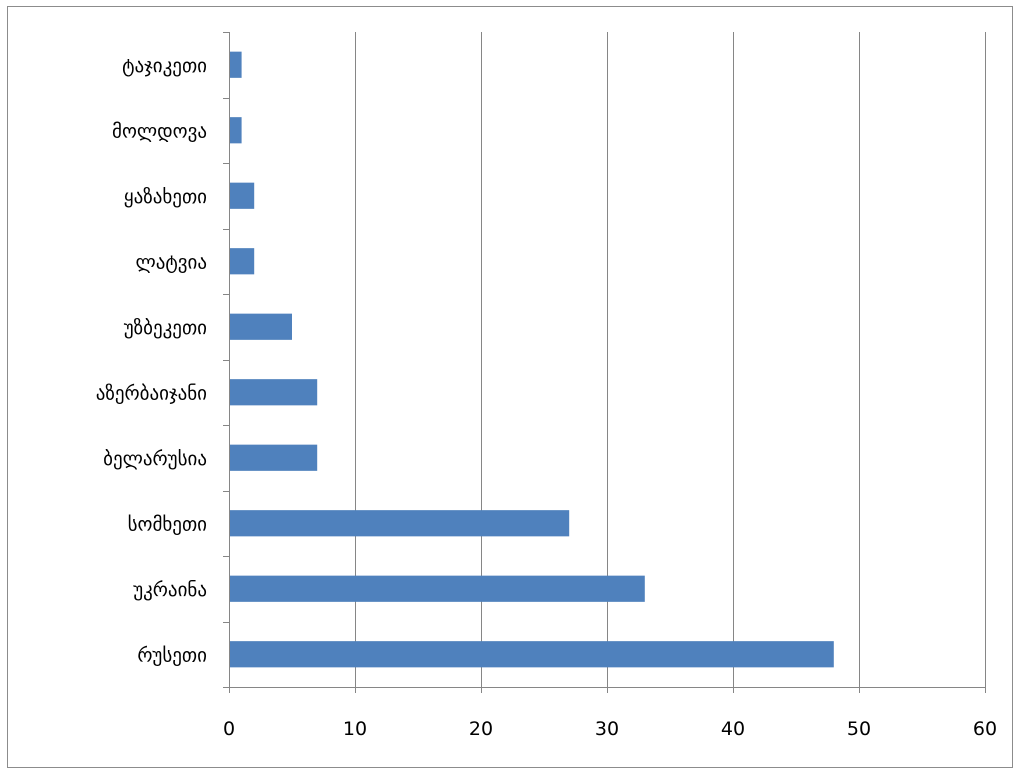 This screenshot has width=1020, height=774. I want to click on x-tick-label: 40, so click(733, 729).